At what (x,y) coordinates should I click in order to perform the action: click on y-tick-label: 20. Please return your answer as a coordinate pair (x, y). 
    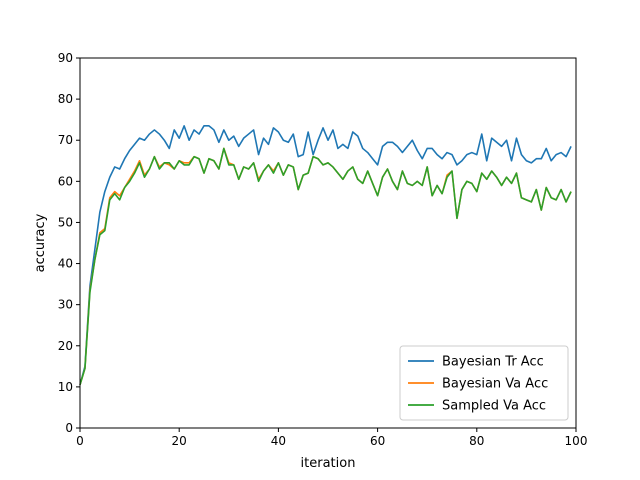
    Looking at the image, I should click on (65, 346).